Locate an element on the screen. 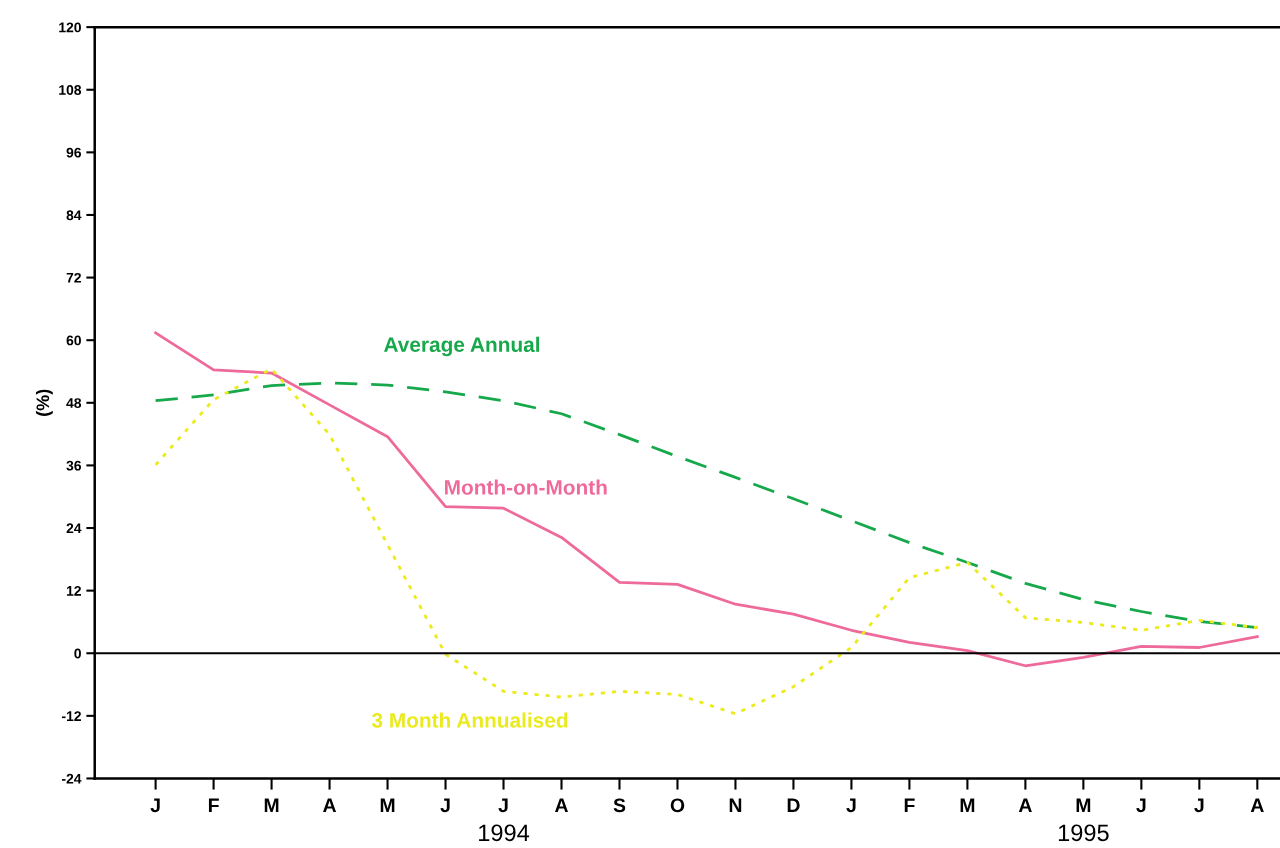 This screenshot has height=848, width=1280. y-tick-label: 60 is located at coordinates (73, 340).